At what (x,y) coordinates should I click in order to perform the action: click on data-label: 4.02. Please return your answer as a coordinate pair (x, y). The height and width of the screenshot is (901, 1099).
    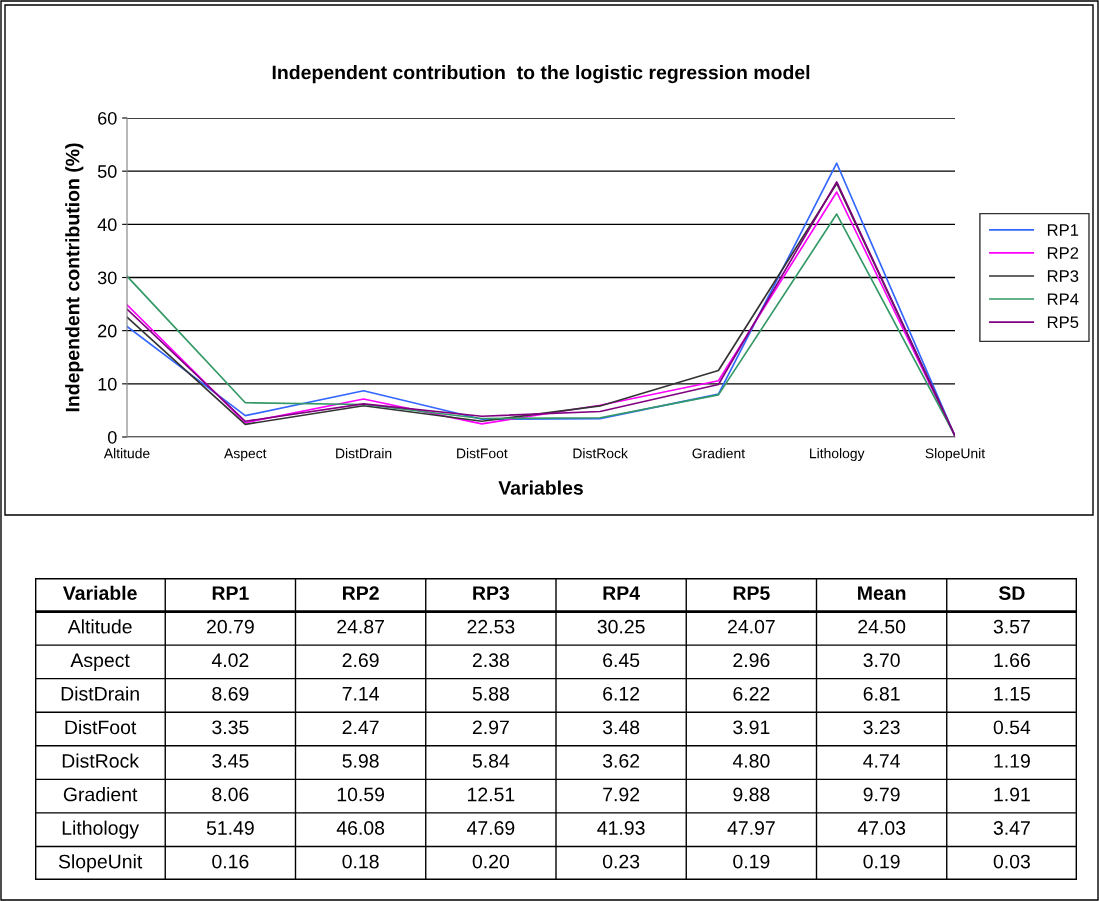
    Looking at the image, I should click on (230, 660).